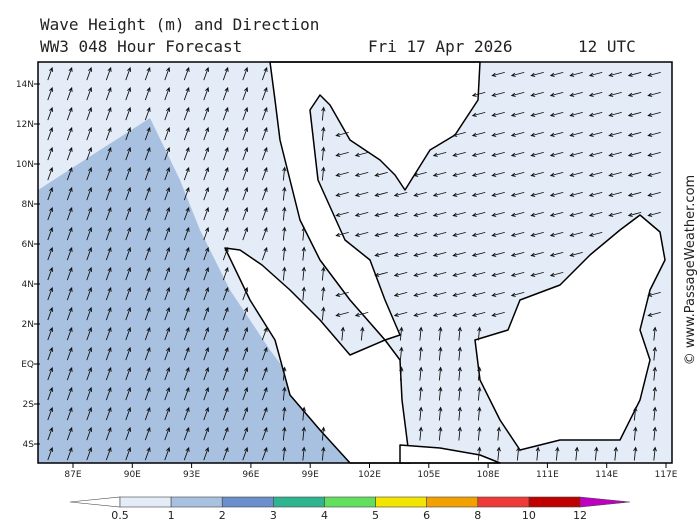 The image size is (700, 525). What do you see at coordinates (28, 205) in the screenshot?
I see `lat-label: 8N` at bounding box center [28, 205].